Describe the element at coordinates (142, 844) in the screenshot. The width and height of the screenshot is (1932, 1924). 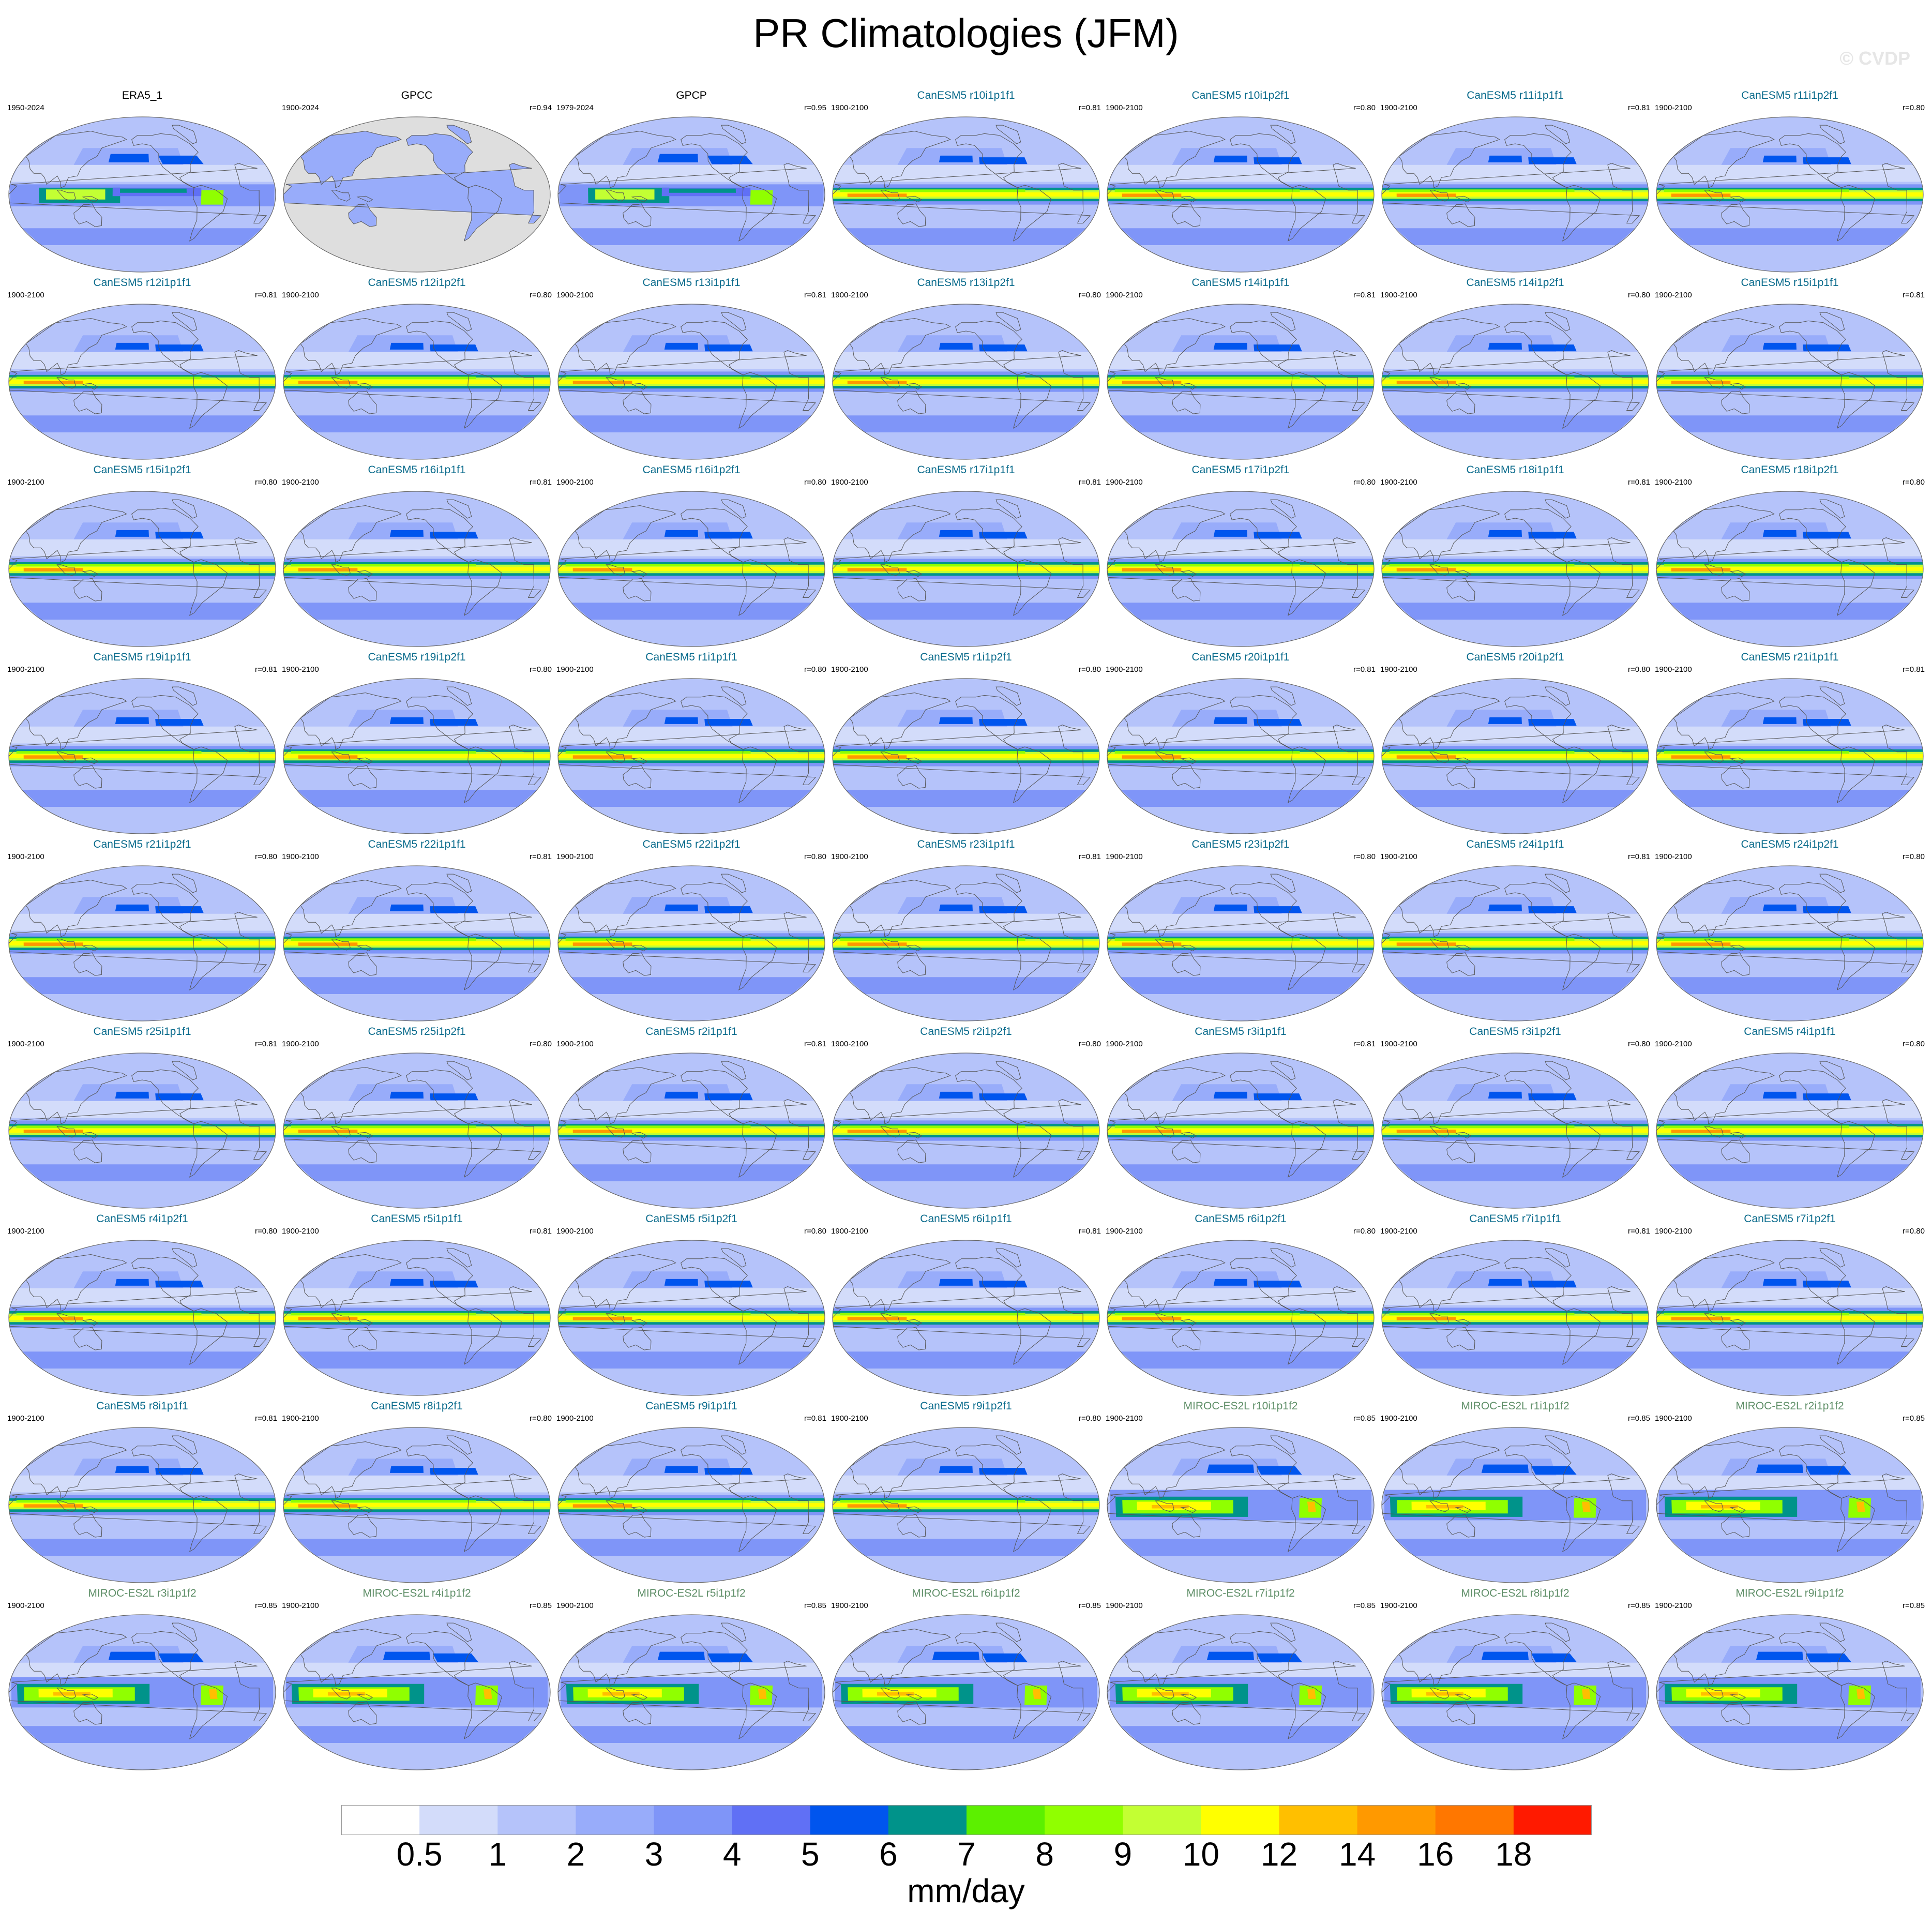
I see `panel-title: CanESM5 r21i1p2f1` at that location.